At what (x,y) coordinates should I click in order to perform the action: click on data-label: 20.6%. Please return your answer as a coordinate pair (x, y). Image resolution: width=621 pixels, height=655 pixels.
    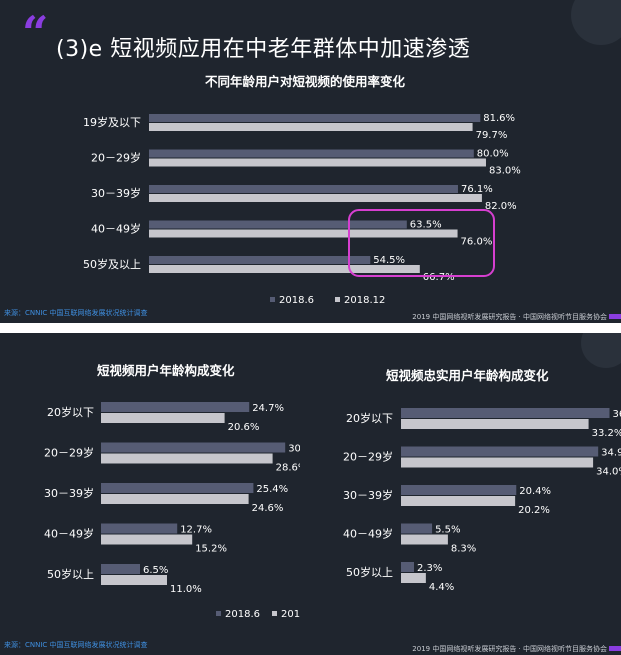
    Looking at the image, I should click on (244, 427).